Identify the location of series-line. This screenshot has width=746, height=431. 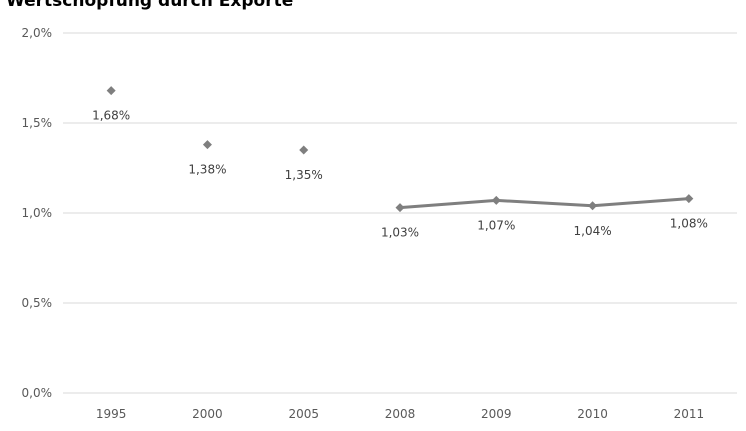
(544, 203).